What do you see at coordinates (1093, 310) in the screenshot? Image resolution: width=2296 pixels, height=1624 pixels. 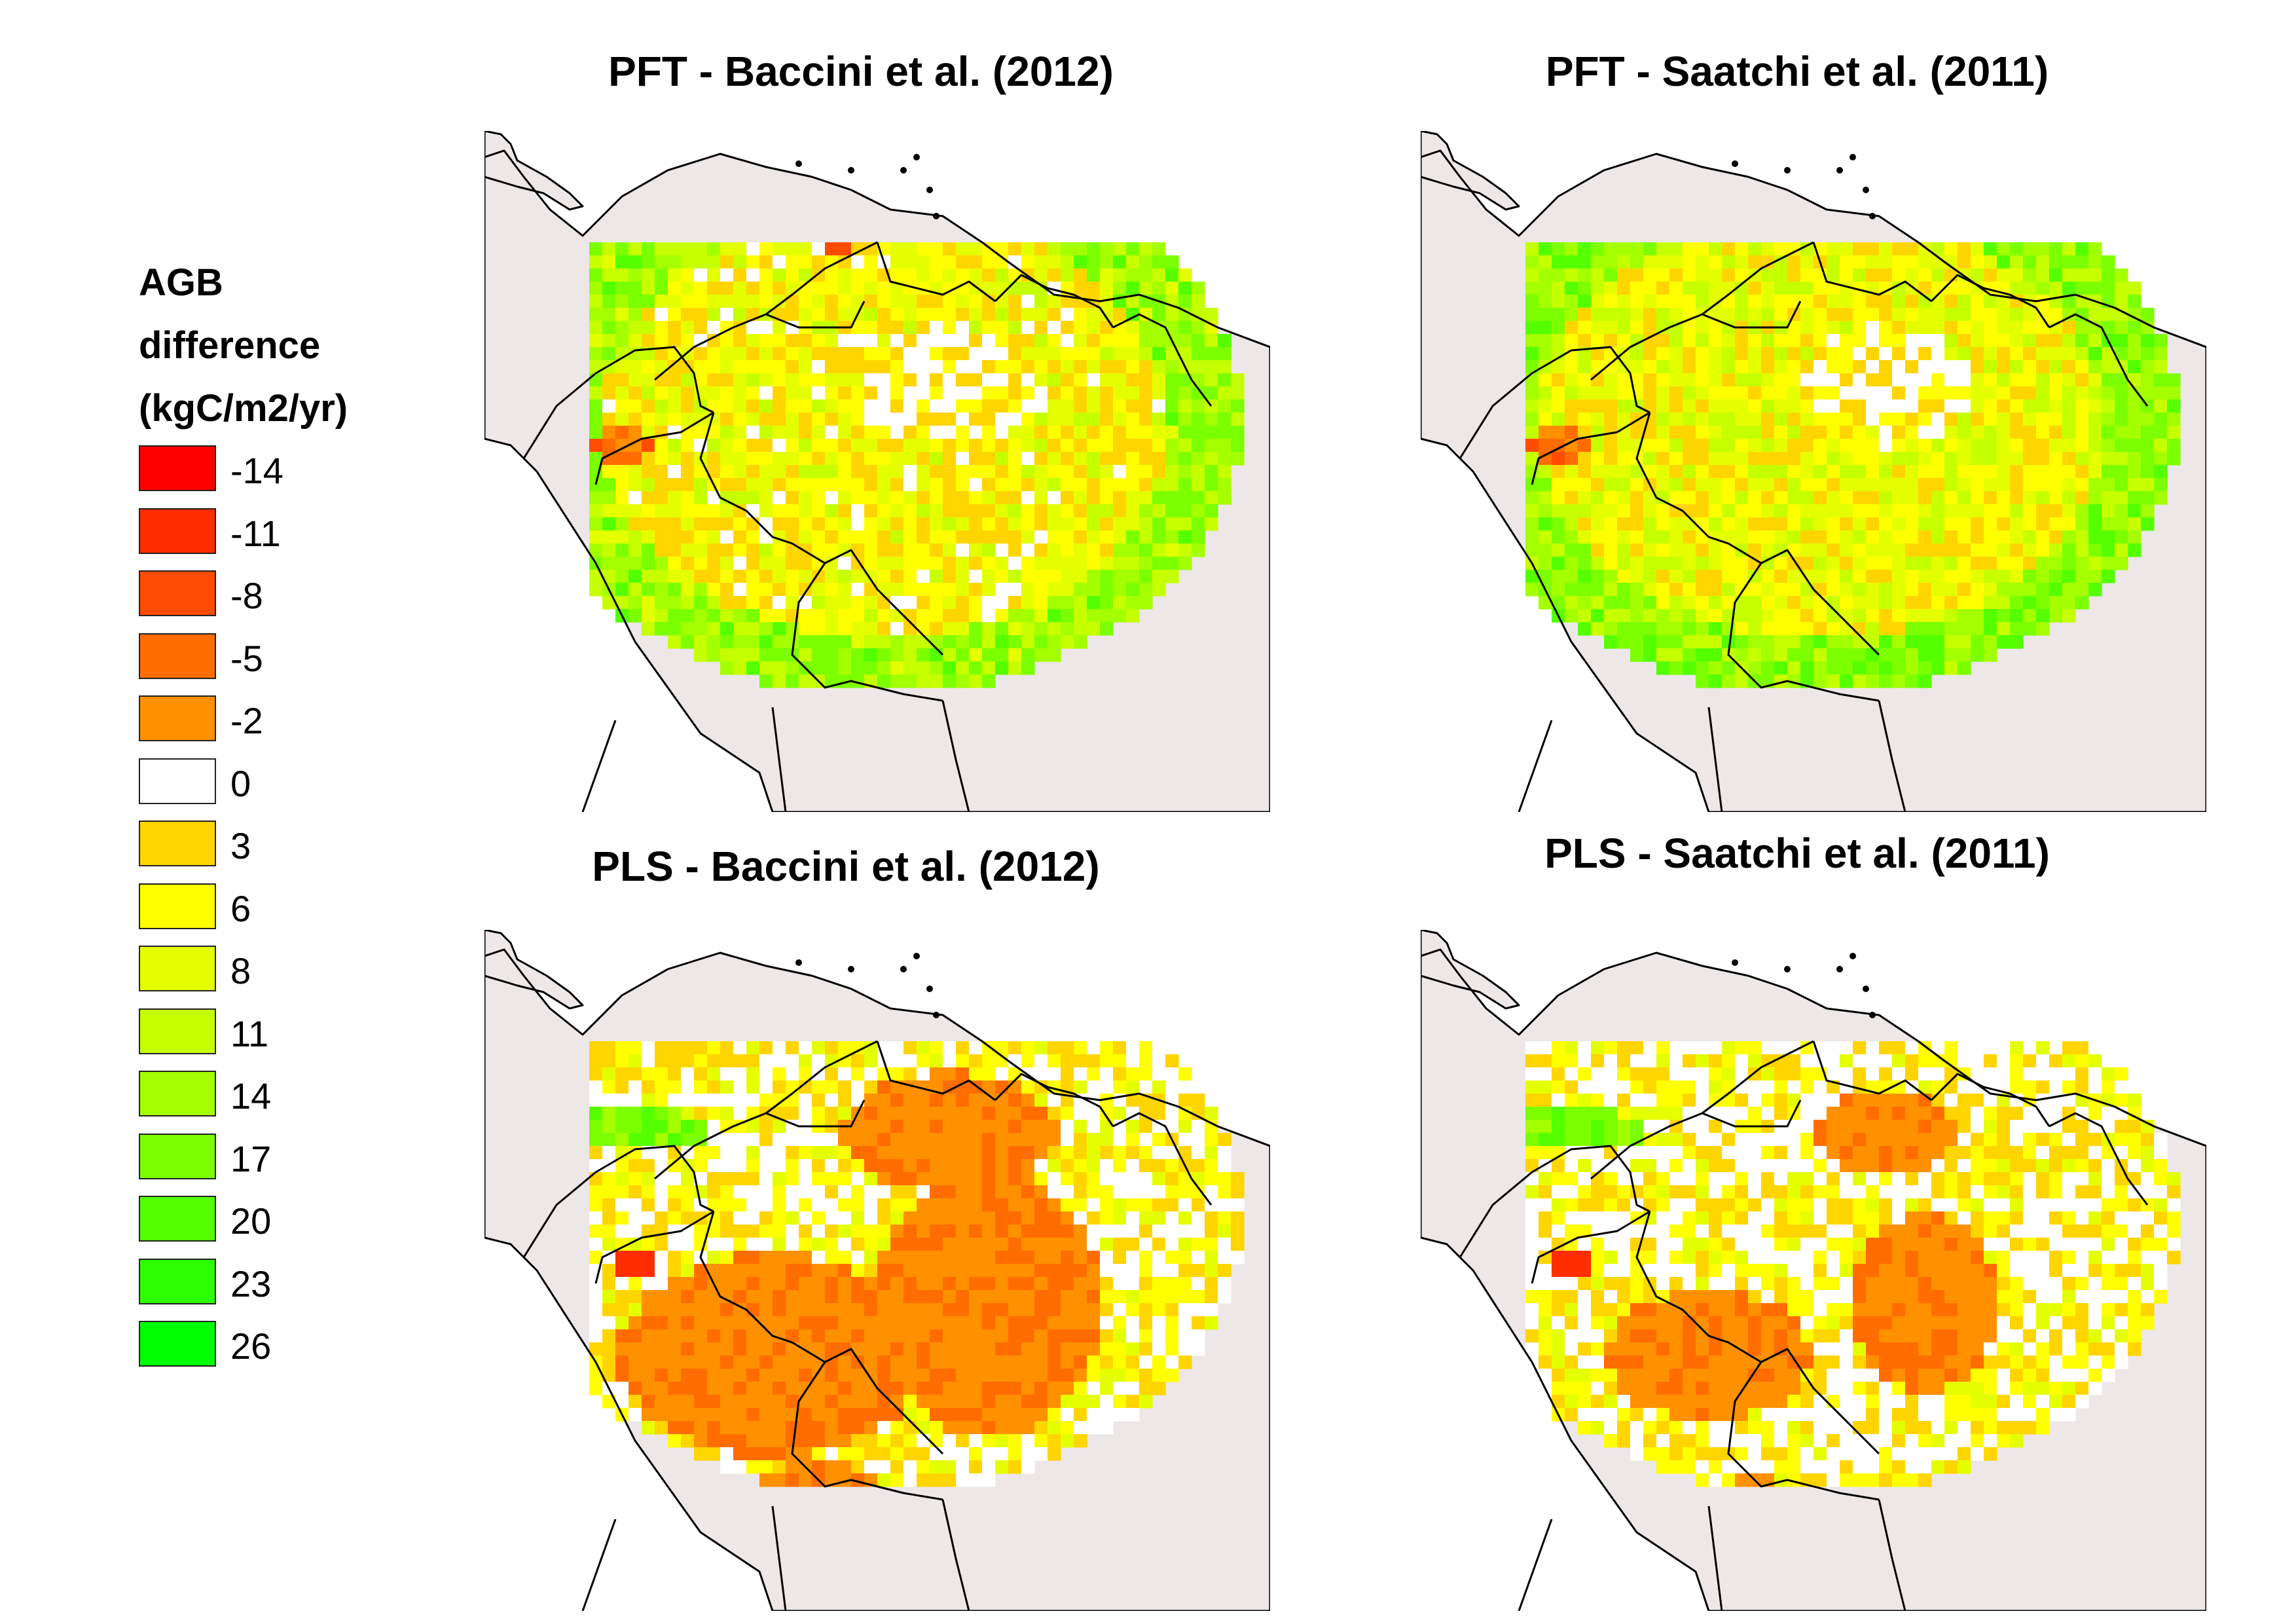 I see `country-border` at bounding box center [1093, 310].